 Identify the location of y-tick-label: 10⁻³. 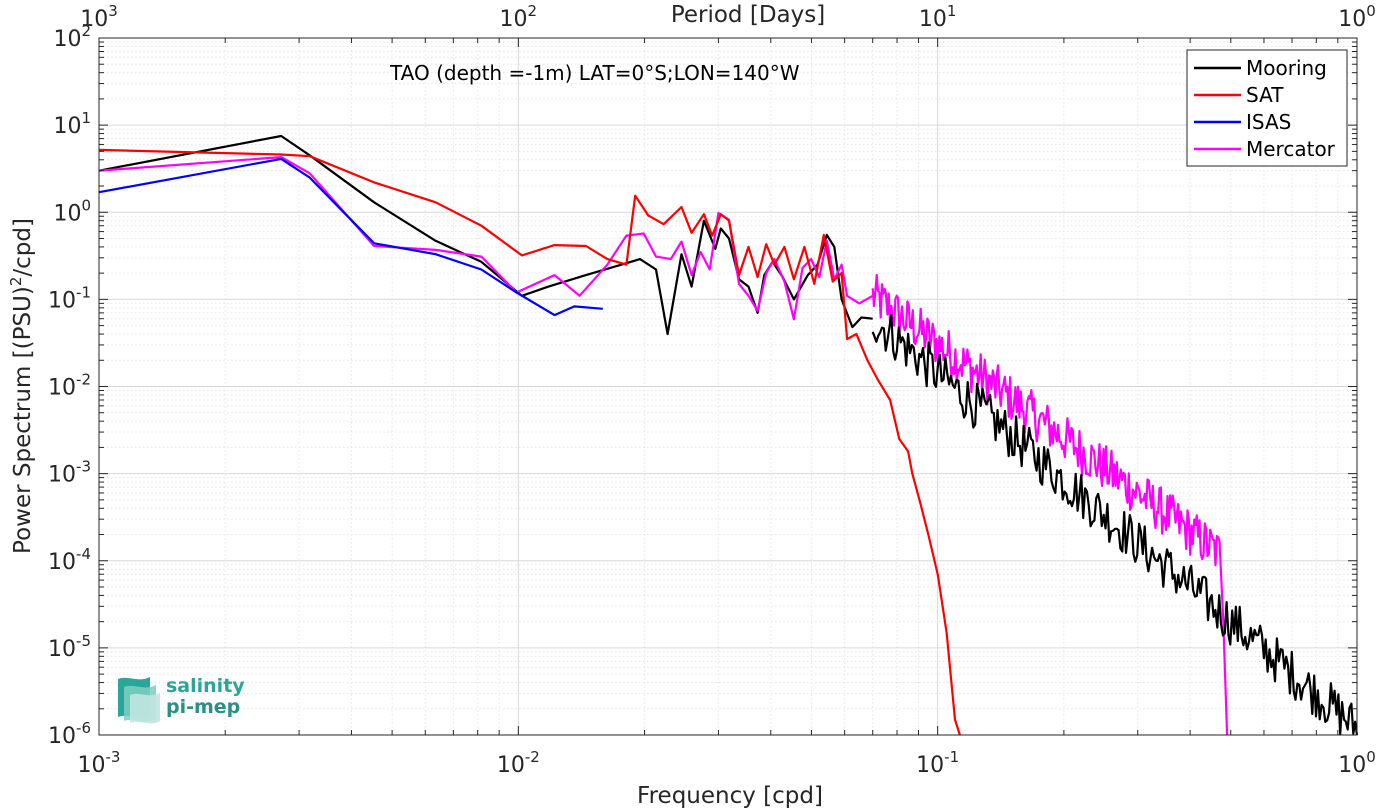
(69, 473).